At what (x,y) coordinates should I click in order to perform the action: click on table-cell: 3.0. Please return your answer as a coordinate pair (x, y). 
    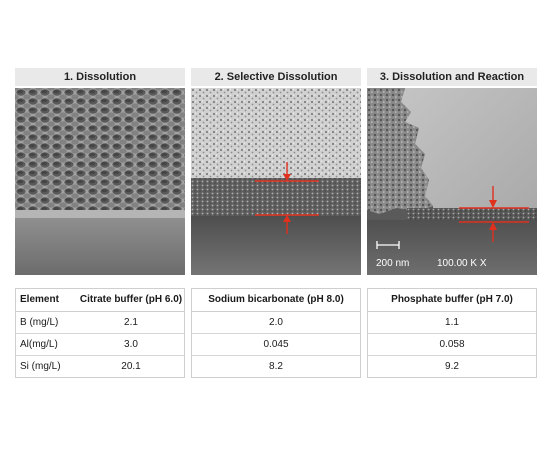
    Looking at the image, I should click on (131, 344).